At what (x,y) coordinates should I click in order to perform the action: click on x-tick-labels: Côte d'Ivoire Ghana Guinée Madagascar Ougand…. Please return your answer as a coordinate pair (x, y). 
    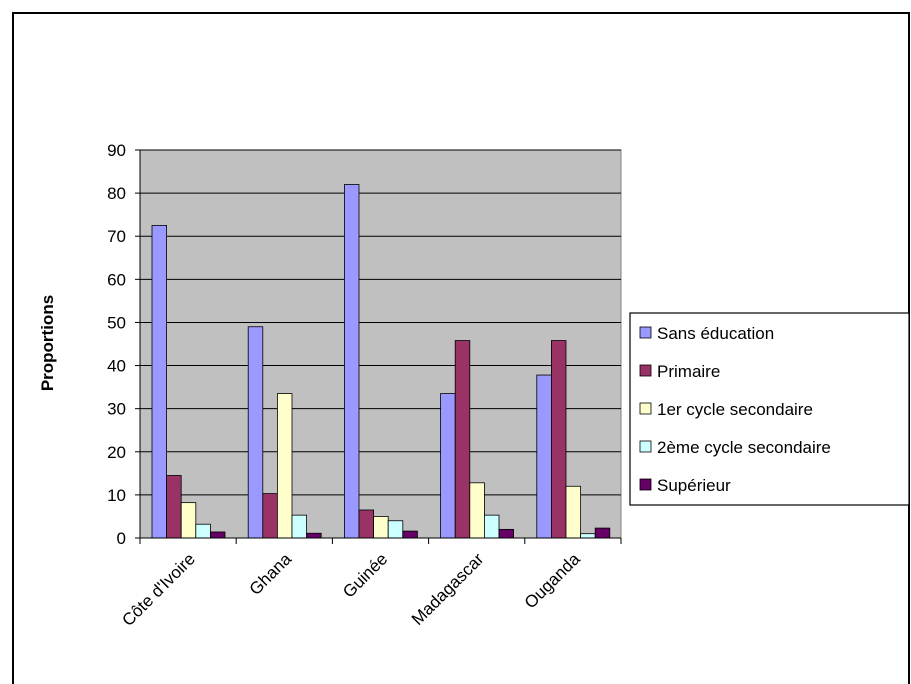
    Looking at the image, I should click on (351, 589).